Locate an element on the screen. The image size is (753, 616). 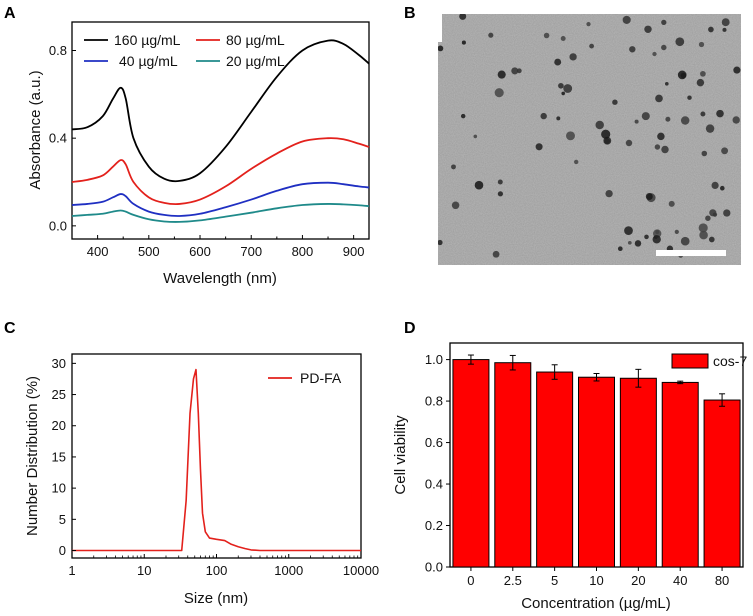
y-tick-label-1: 5 is located at coordinates (62, 519).